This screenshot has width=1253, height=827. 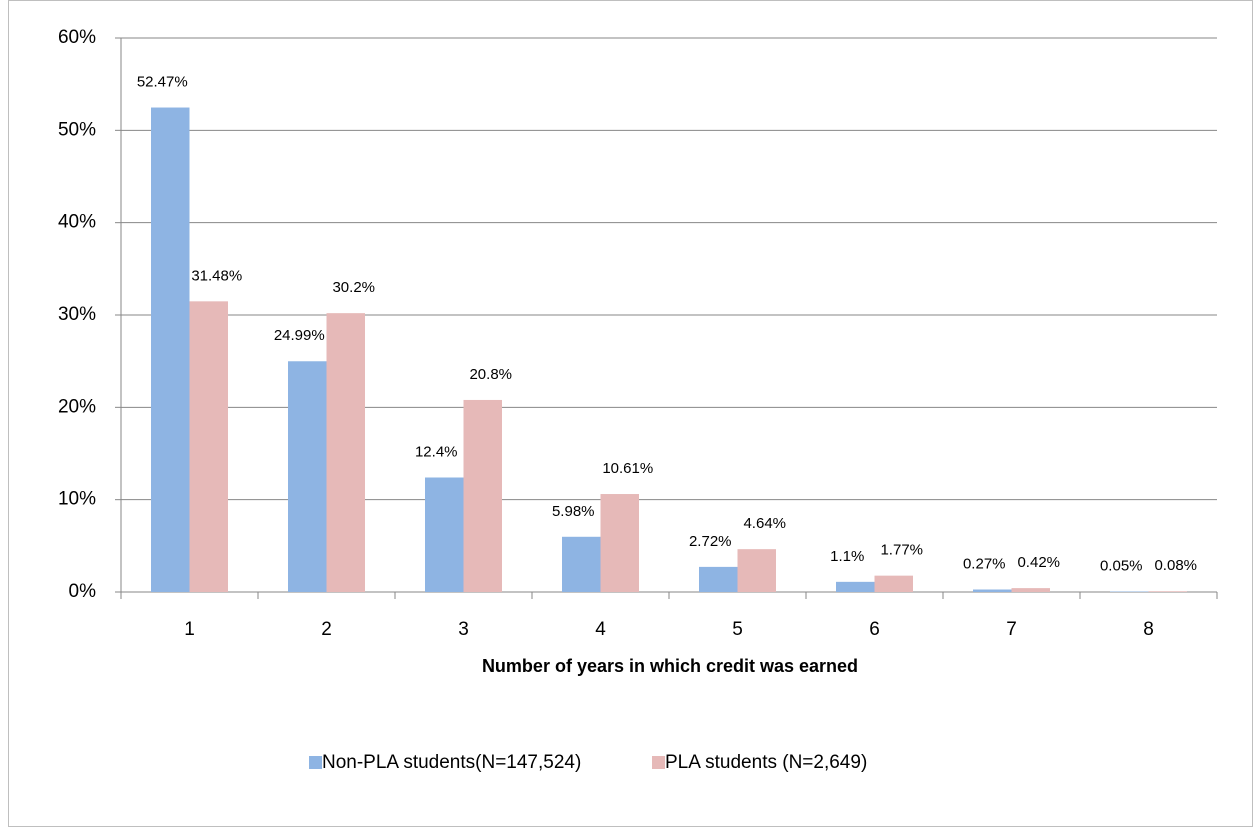 What do you see at coordinates (326, 629) in the screenshot?
I see `x-tick-label: 2` at bounding box center [326, 629].